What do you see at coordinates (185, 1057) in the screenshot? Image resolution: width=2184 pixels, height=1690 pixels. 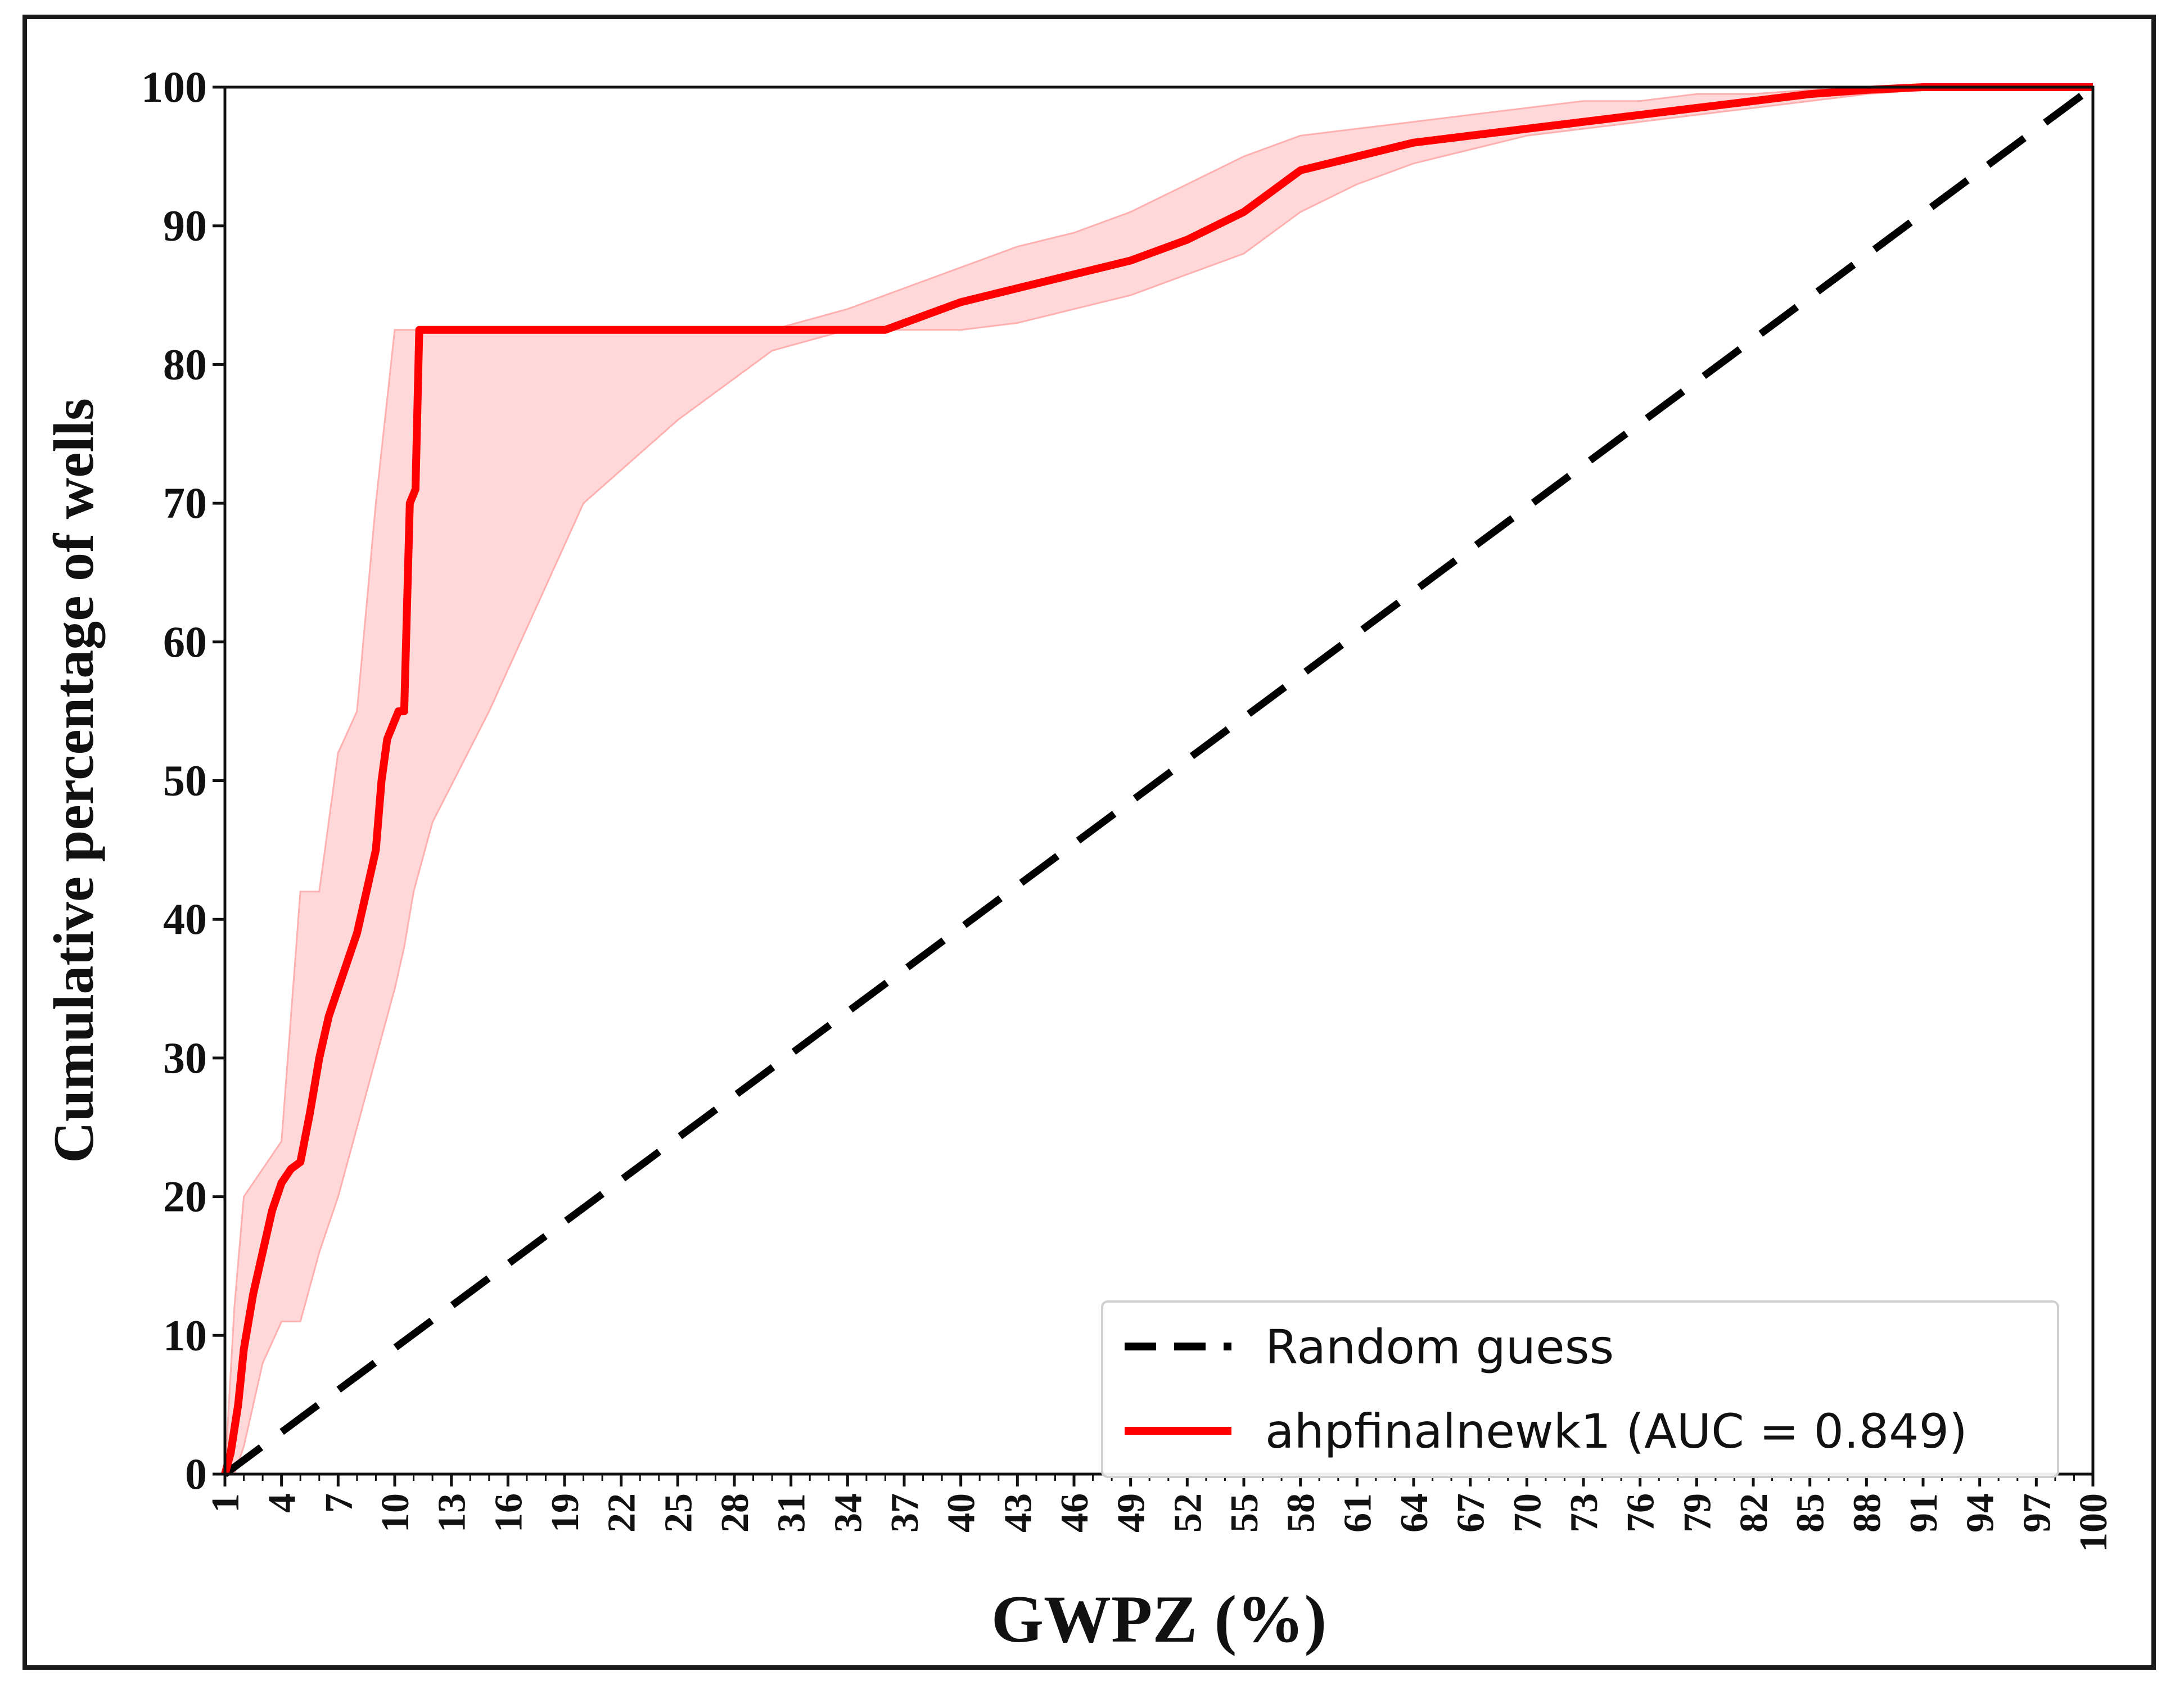 I see `y-tick-label: 30` at bounding box center [185, 1057].